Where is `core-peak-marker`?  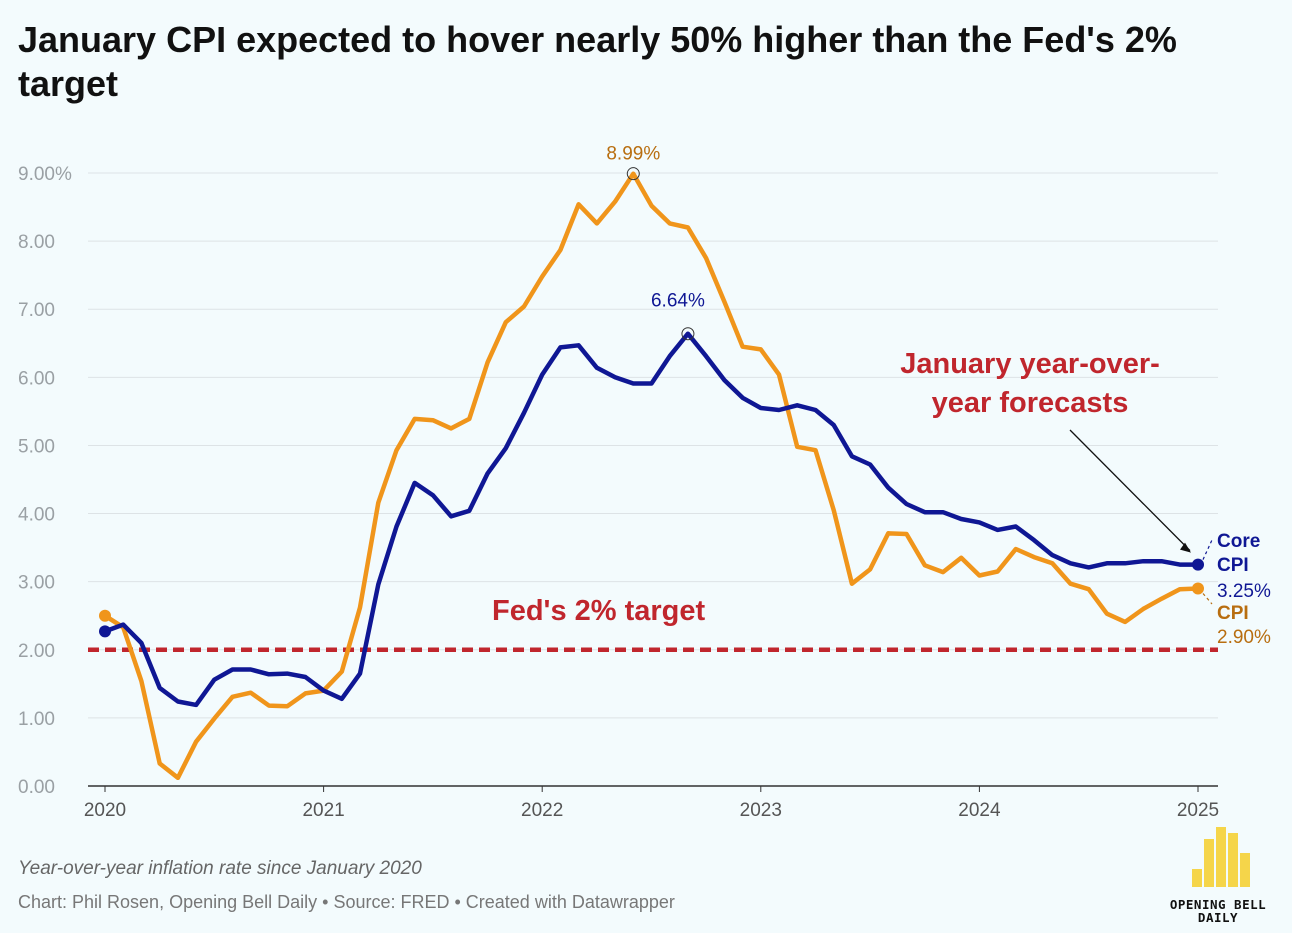
core-peak-marker is located at coordinates (688, 334).